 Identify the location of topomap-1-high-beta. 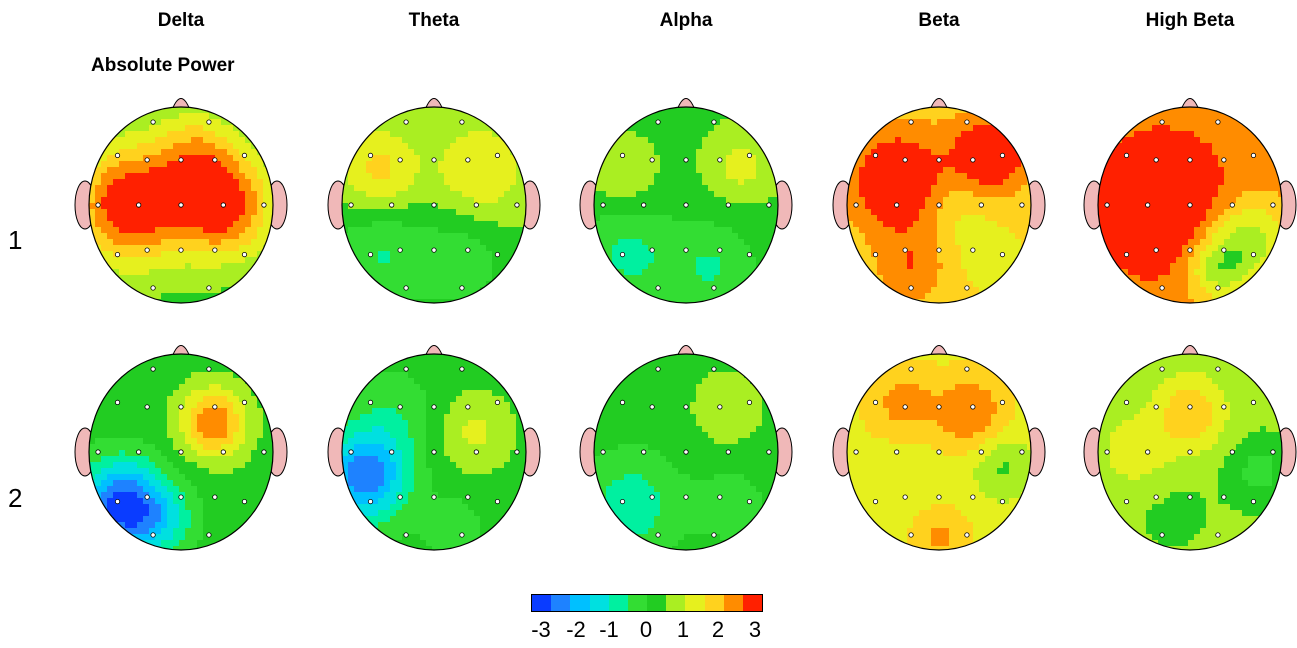
(1190, 201).